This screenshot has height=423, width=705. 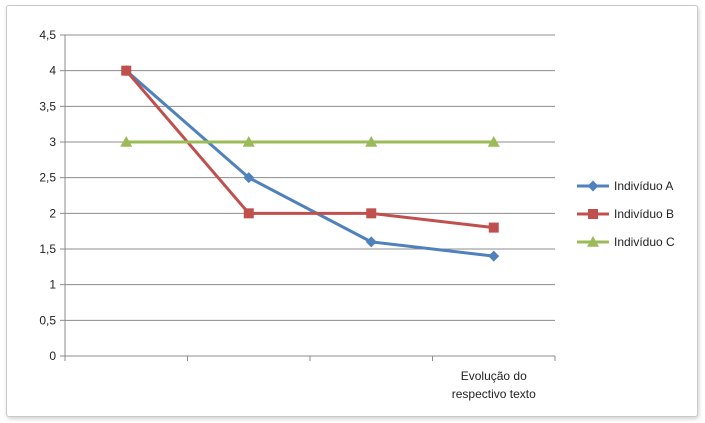 What do you see at coordinates (52, 71) in the screenshot?
I see `y-tick-label: 4` at bounding box center [52, 71].